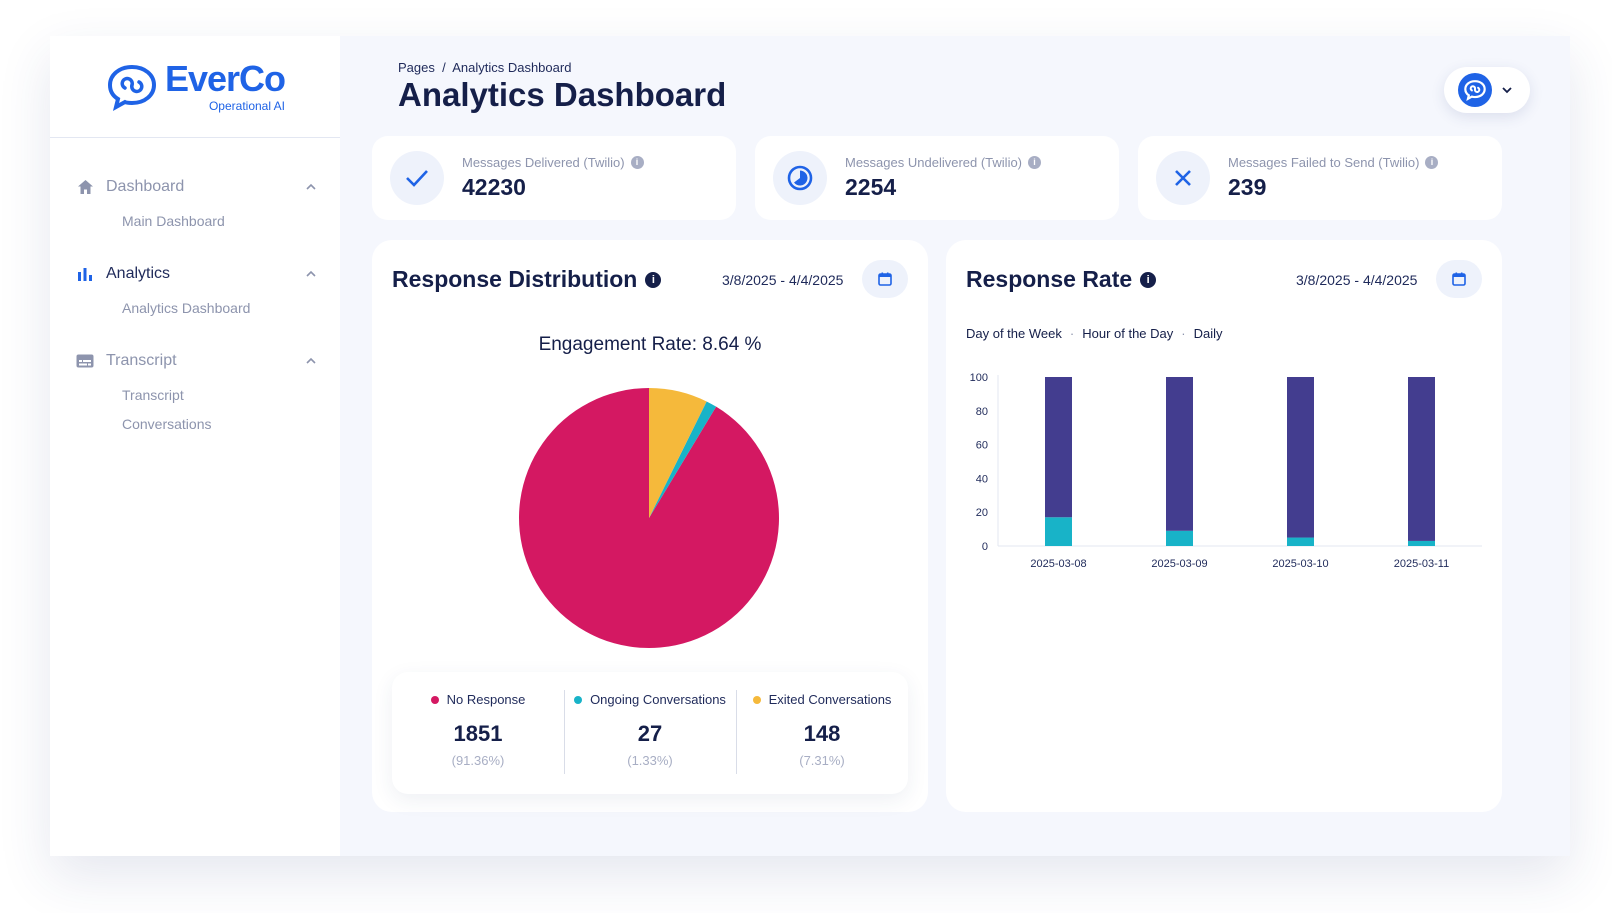 Image resolution: width=1612 pixels, height=913 pixels. Describe the element at coordinates (195, 361) in the screenshot. I see `nav-head-transcript: Transcript` at that location.